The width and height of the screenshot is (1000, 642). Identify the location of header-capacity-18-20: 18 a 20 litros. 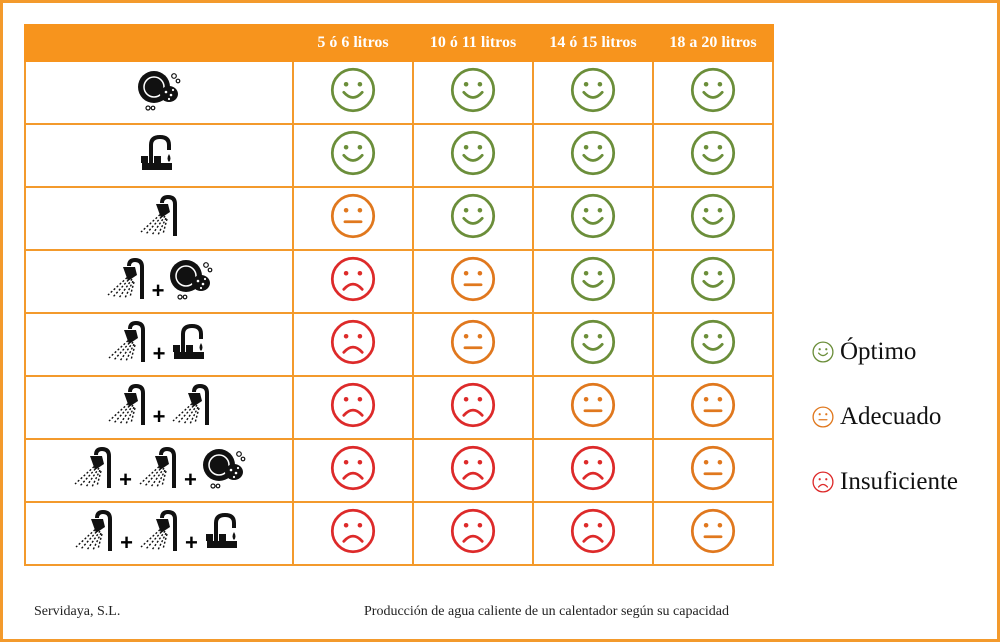
(713, 43).